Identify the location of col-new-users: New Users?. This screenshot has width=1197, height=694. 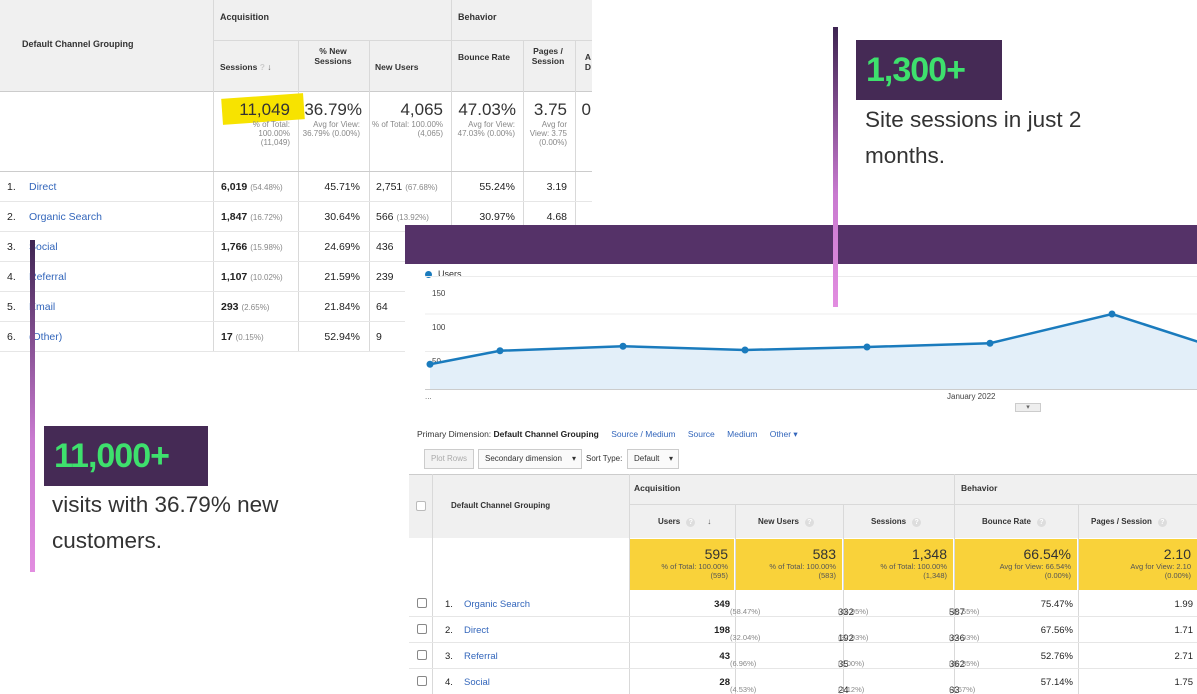
(786, 522).